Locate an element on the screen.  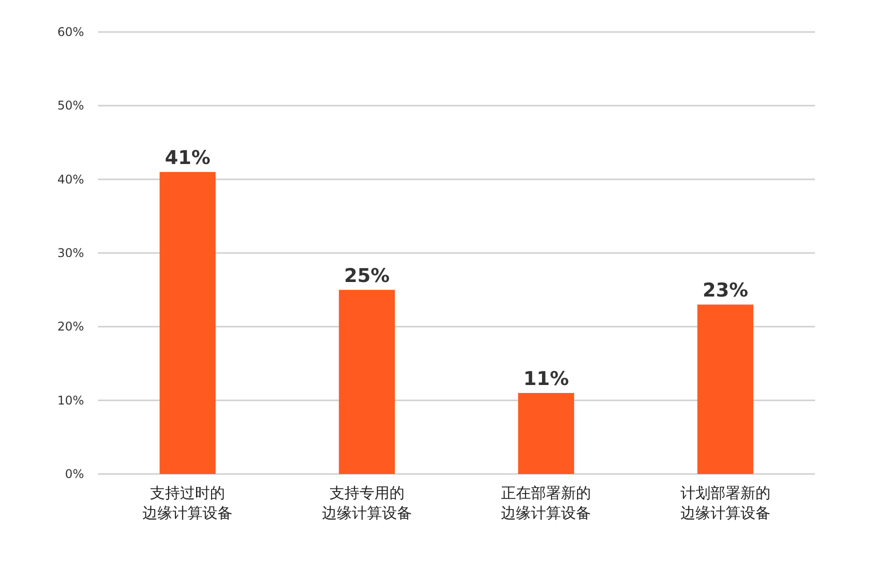
x-tick-label: 正在部署新的边缘计算设备 is located at coordinates (546, 503).